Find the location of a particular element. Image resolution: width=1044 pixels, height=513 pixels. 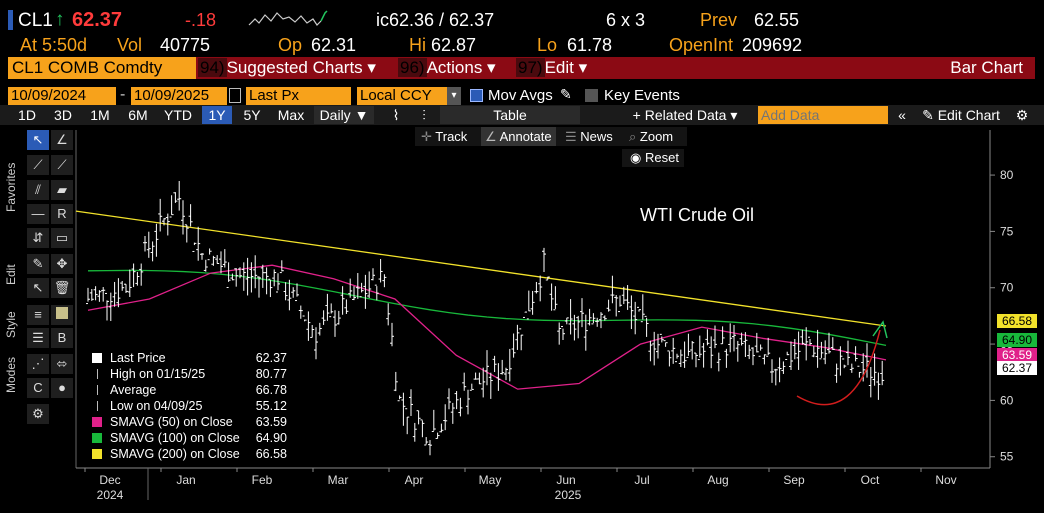

table-button: Table is located at coordinates (510, 115).